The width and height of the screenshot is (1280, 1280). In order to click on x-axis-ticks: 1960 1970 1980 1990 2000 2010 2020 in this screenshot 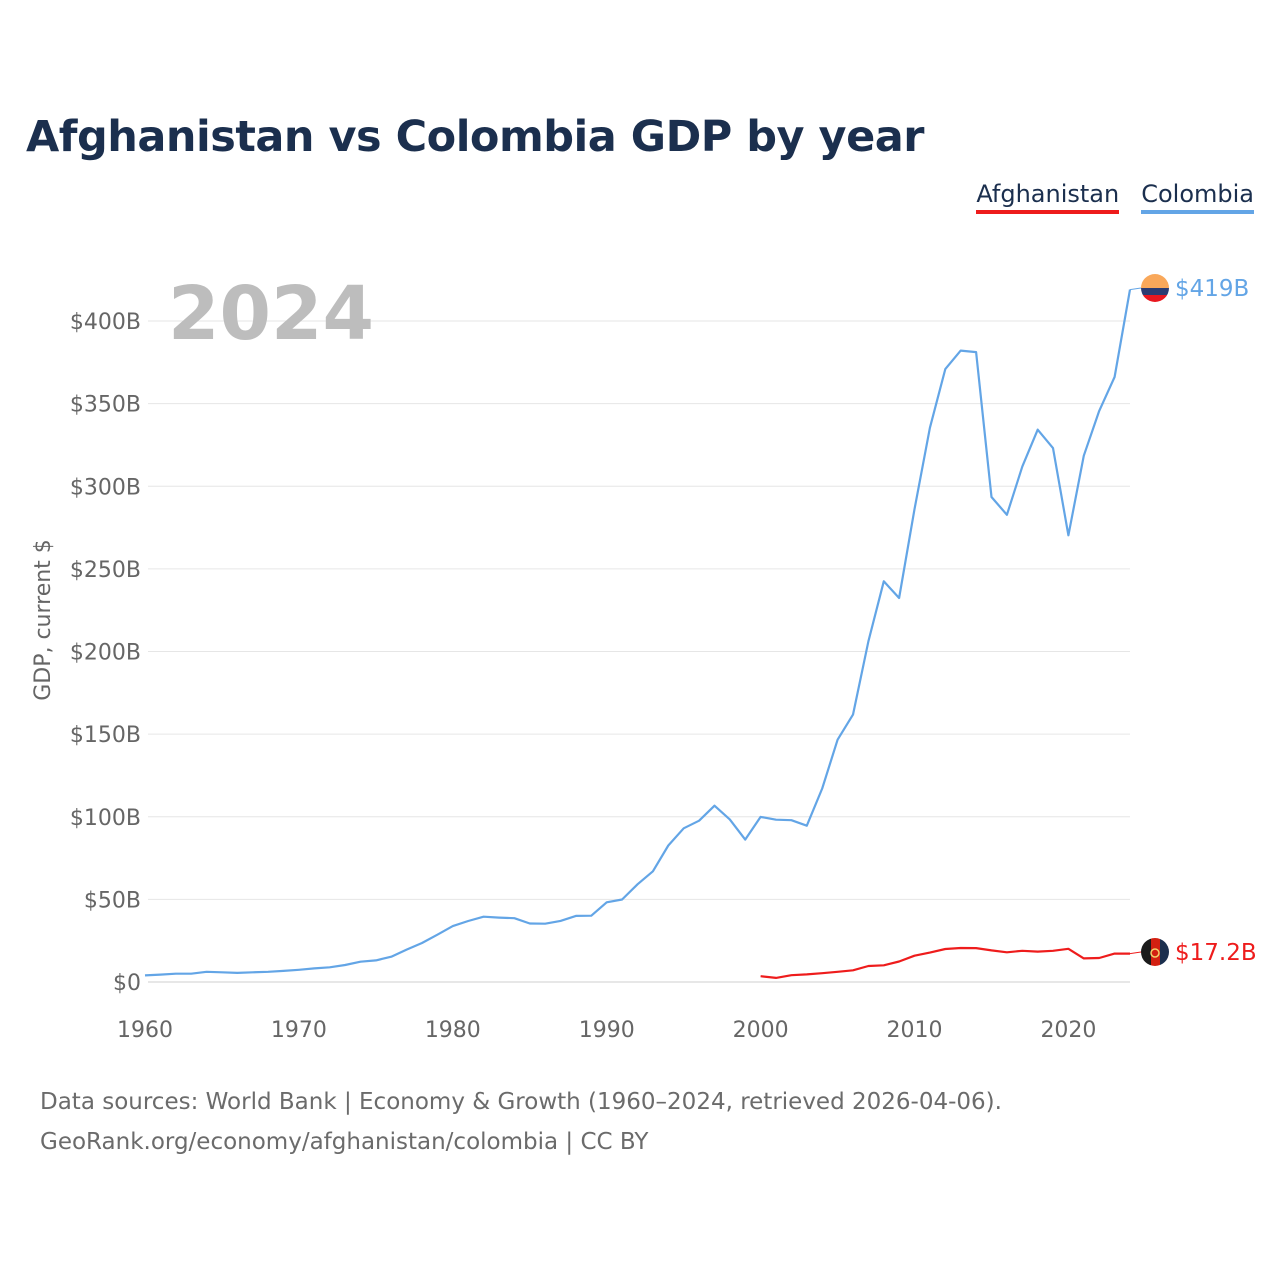, I will do `click(606, 1030)`.